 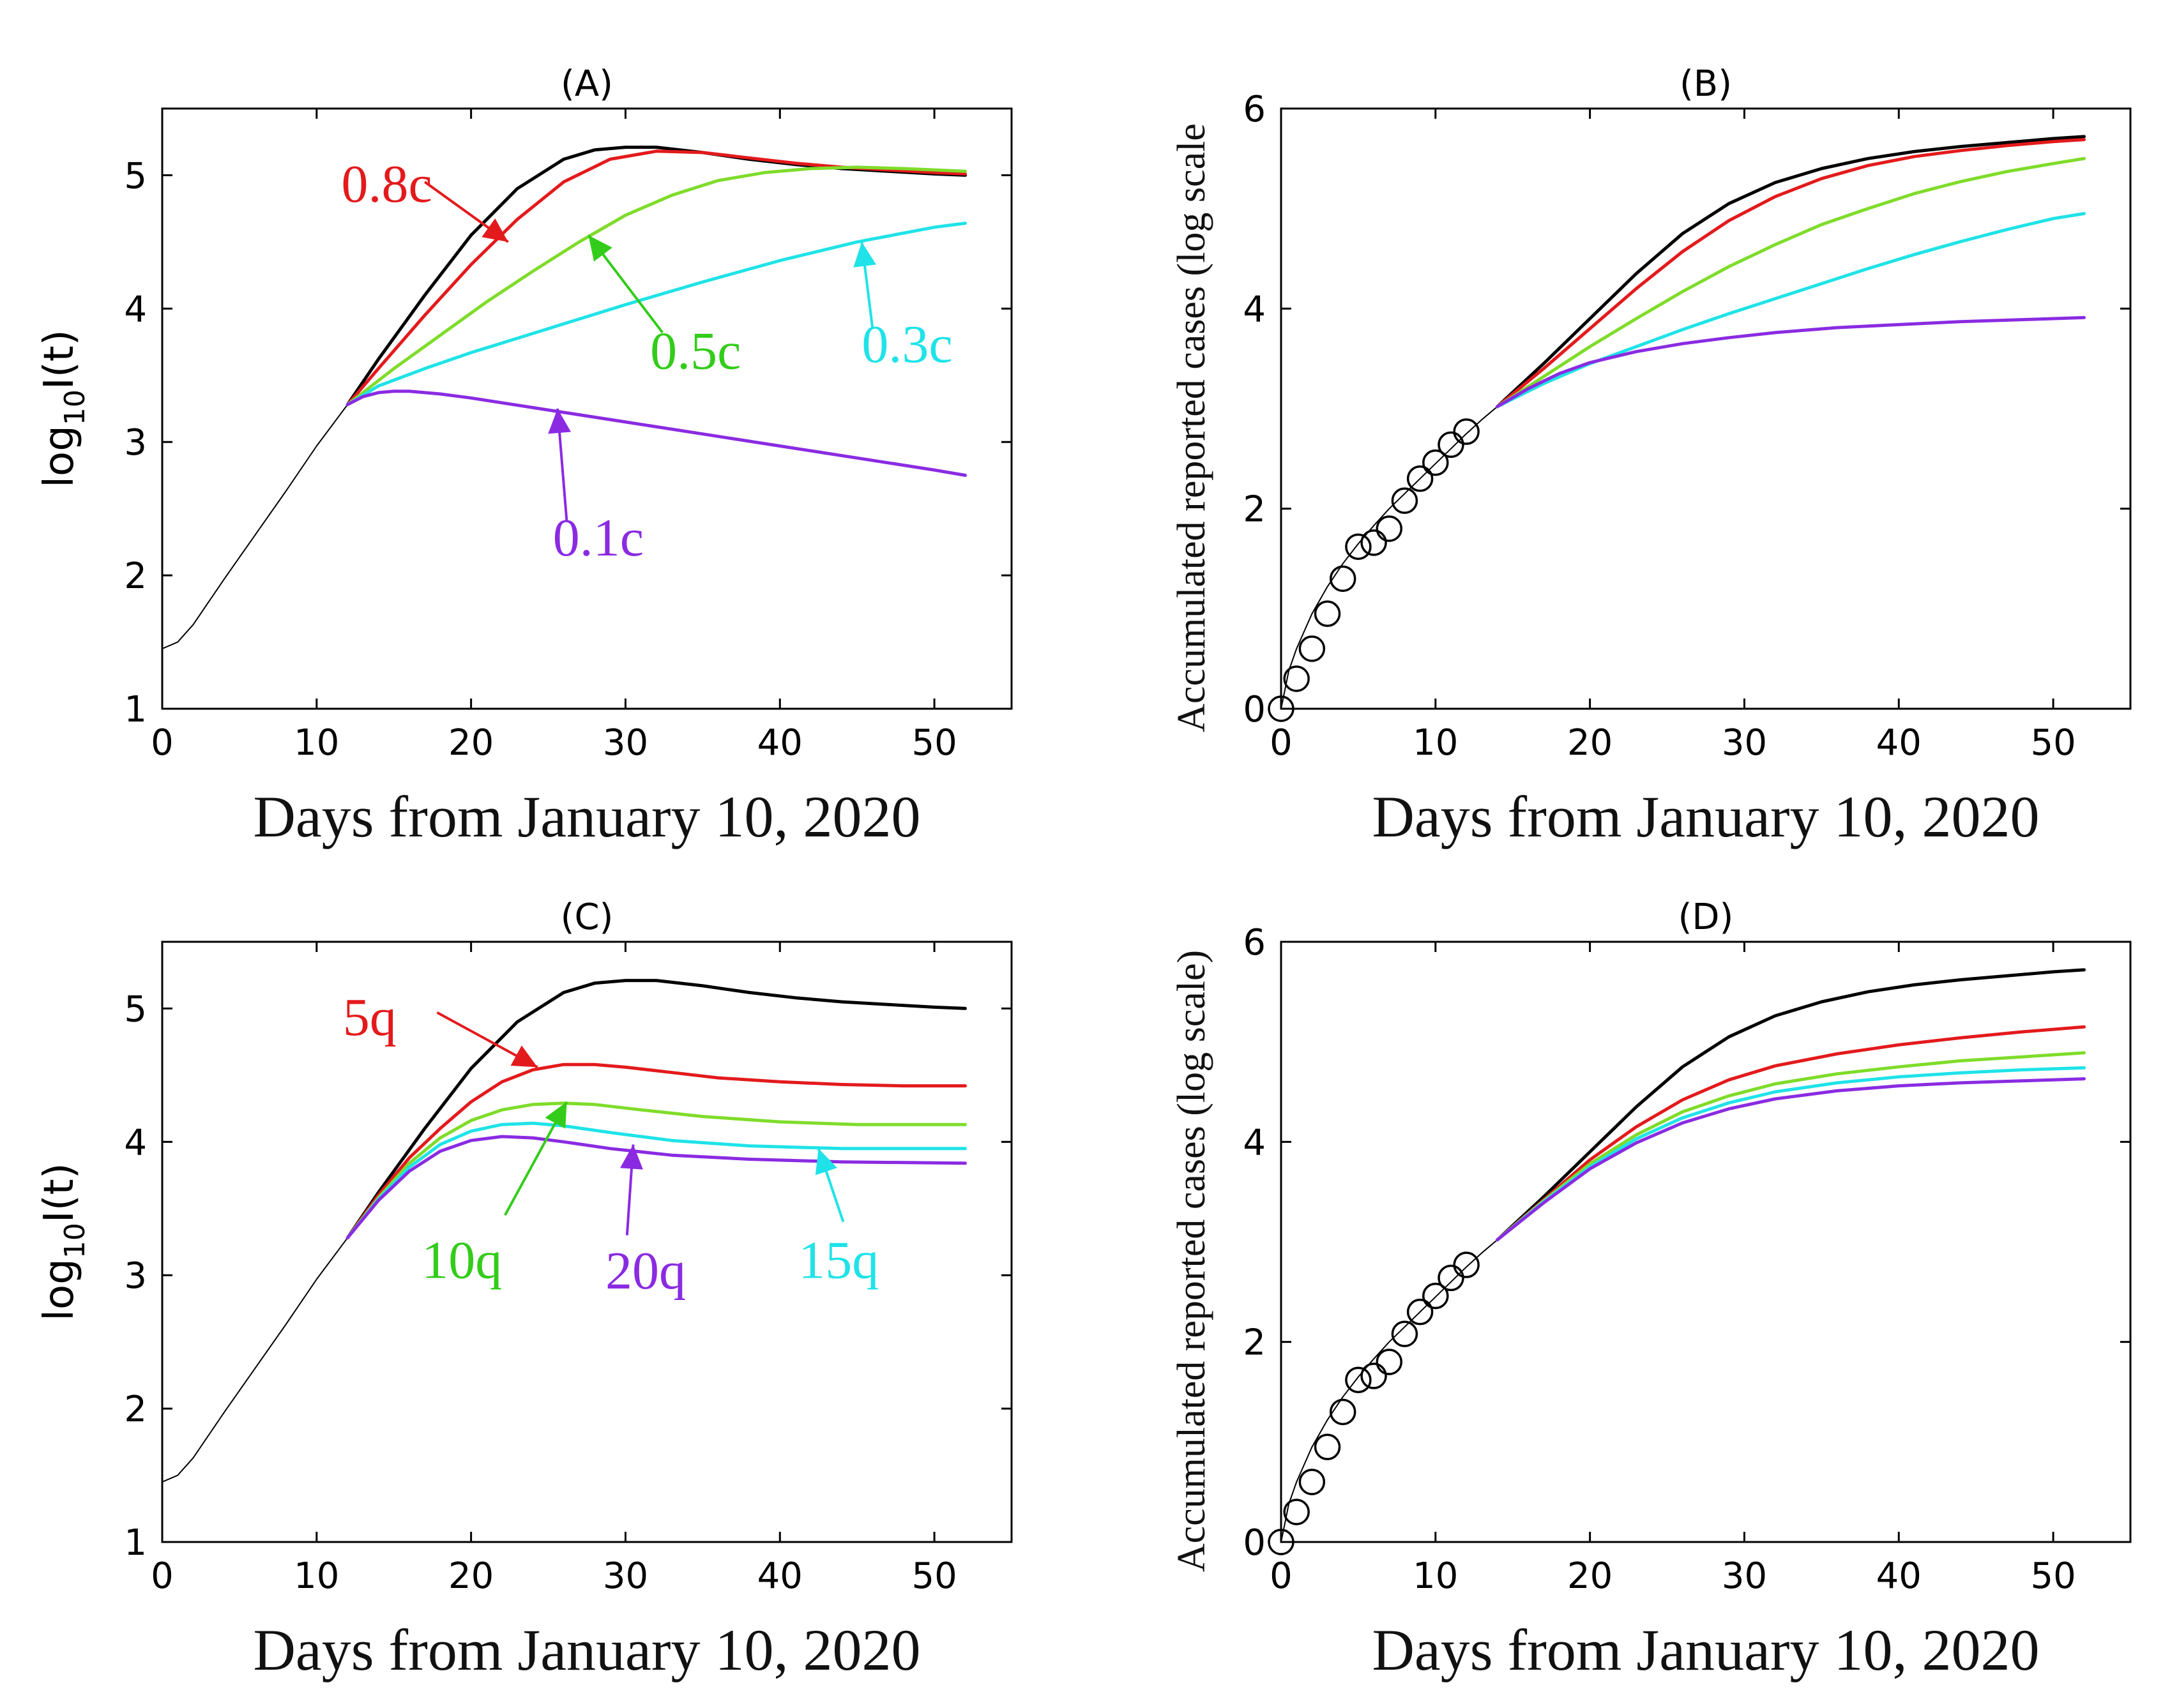 What do you see at coordinates (906, 344) in the screenshot?
I see `annotation-label: 0.3c` at bounding box center [906, 344].